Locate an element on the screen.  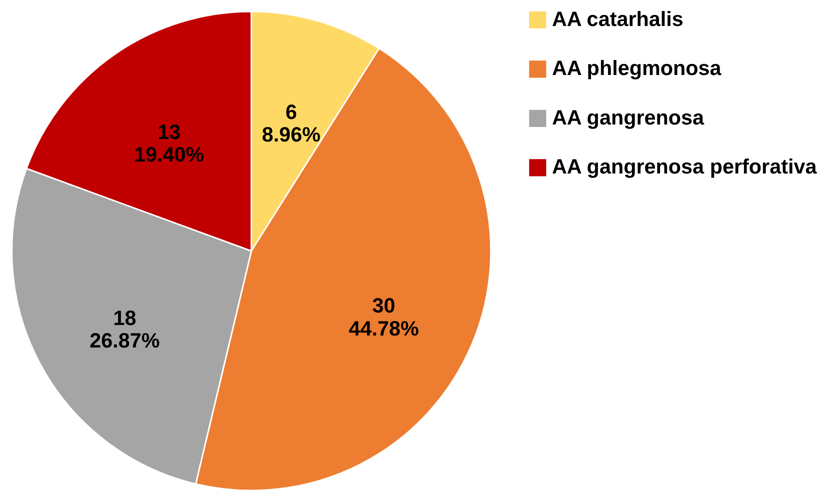
data-label: 6 8.96% is located at coordinates (291, 123).